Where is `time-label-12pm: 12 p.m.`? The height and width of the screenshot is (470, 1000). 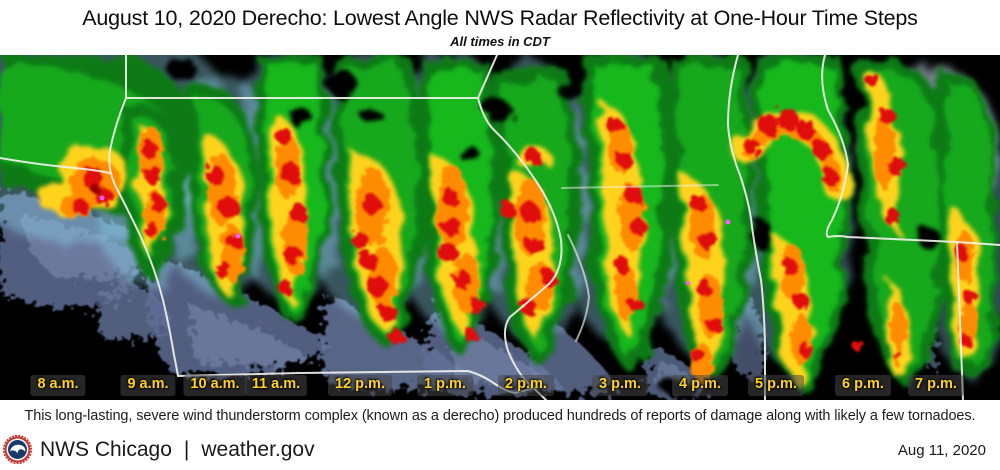 time-label-12pm: 12 p.m. is located at coordinates (360, 385).